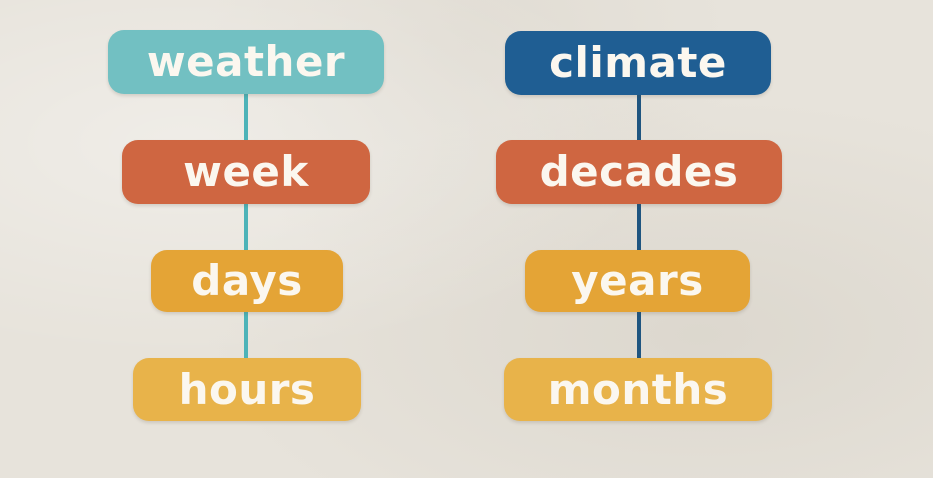 Image resolution: width=933 pixels, height=478 pixels. I want to click on climate-item-months: months, so click(638, 389).